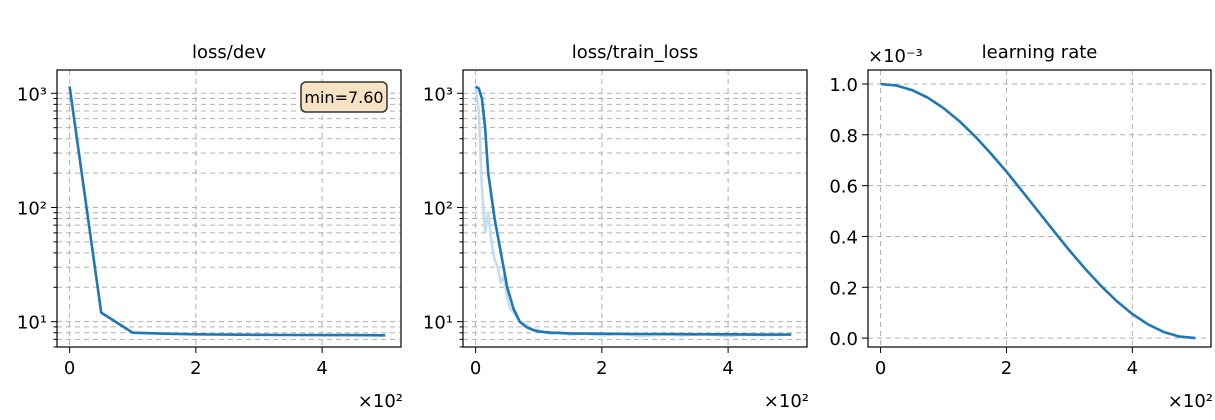 The image size is (1215, 420). Describe the element at coordinates (32, 208) in the screenshot. I see `chart-0-y-tick-label: 10²` at that location.